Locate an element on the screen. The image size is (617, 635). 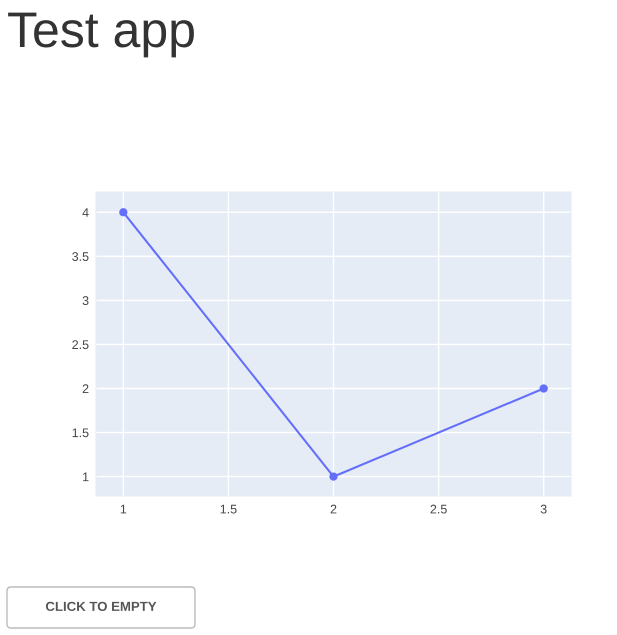
y-tick-label: 1 is located at coordinates (85, 477).